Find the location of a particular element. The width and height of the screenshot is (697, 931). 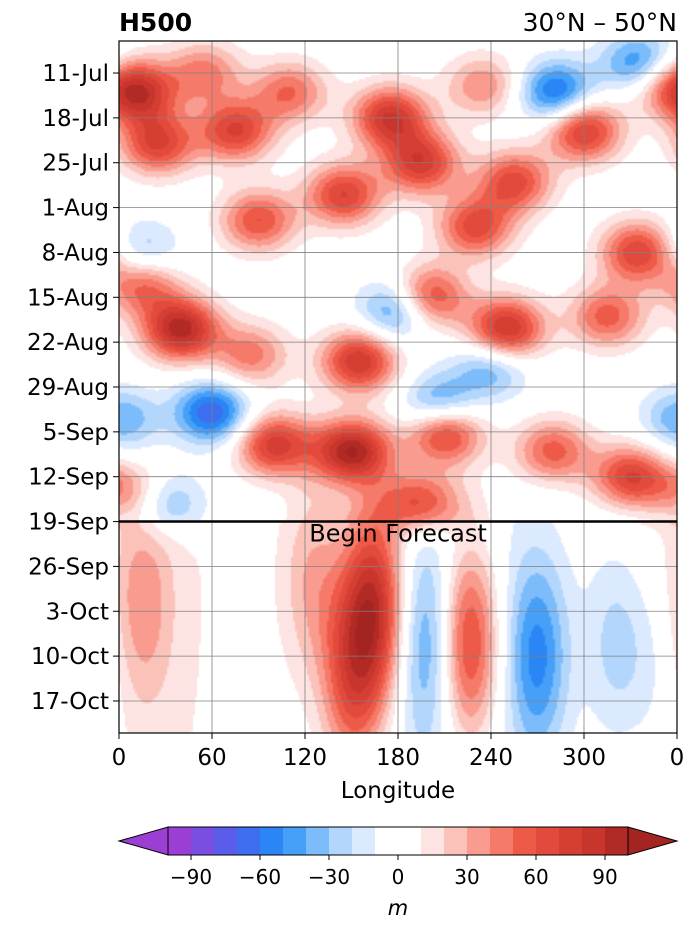

colorbar-label: m is located at coordinates (398, 908).